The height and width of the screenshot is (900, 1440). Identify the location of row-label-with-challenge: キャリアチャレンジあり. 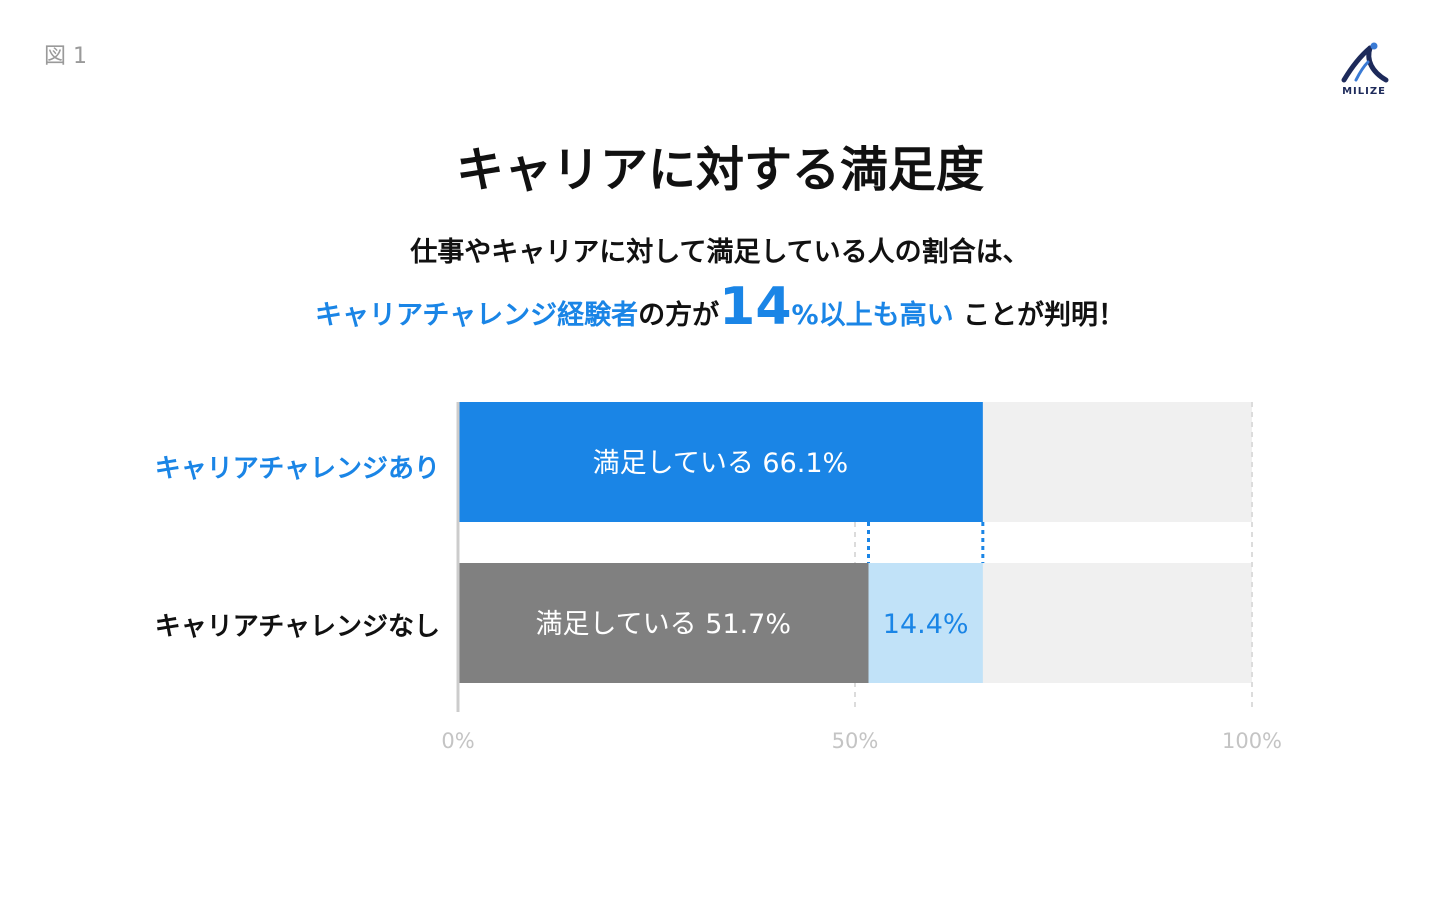
(297, 469).